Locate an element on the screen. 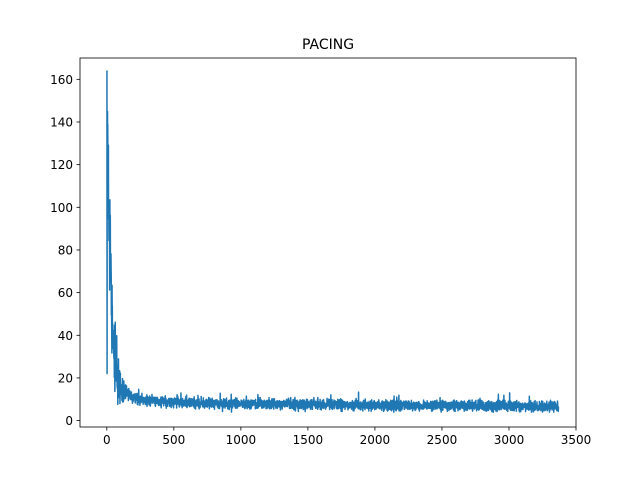  chart-title: PACING is located at coordinates (328, 45).